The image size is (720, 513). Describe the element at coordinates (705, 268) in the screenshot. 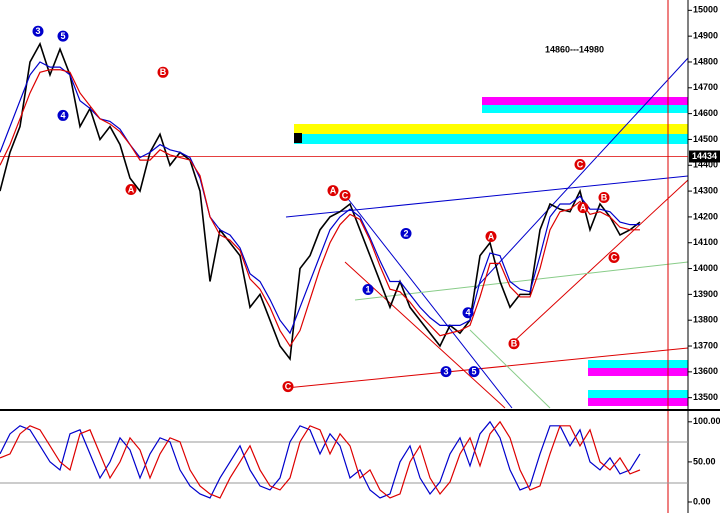

I see `y-tick-label: 14000` at that location.